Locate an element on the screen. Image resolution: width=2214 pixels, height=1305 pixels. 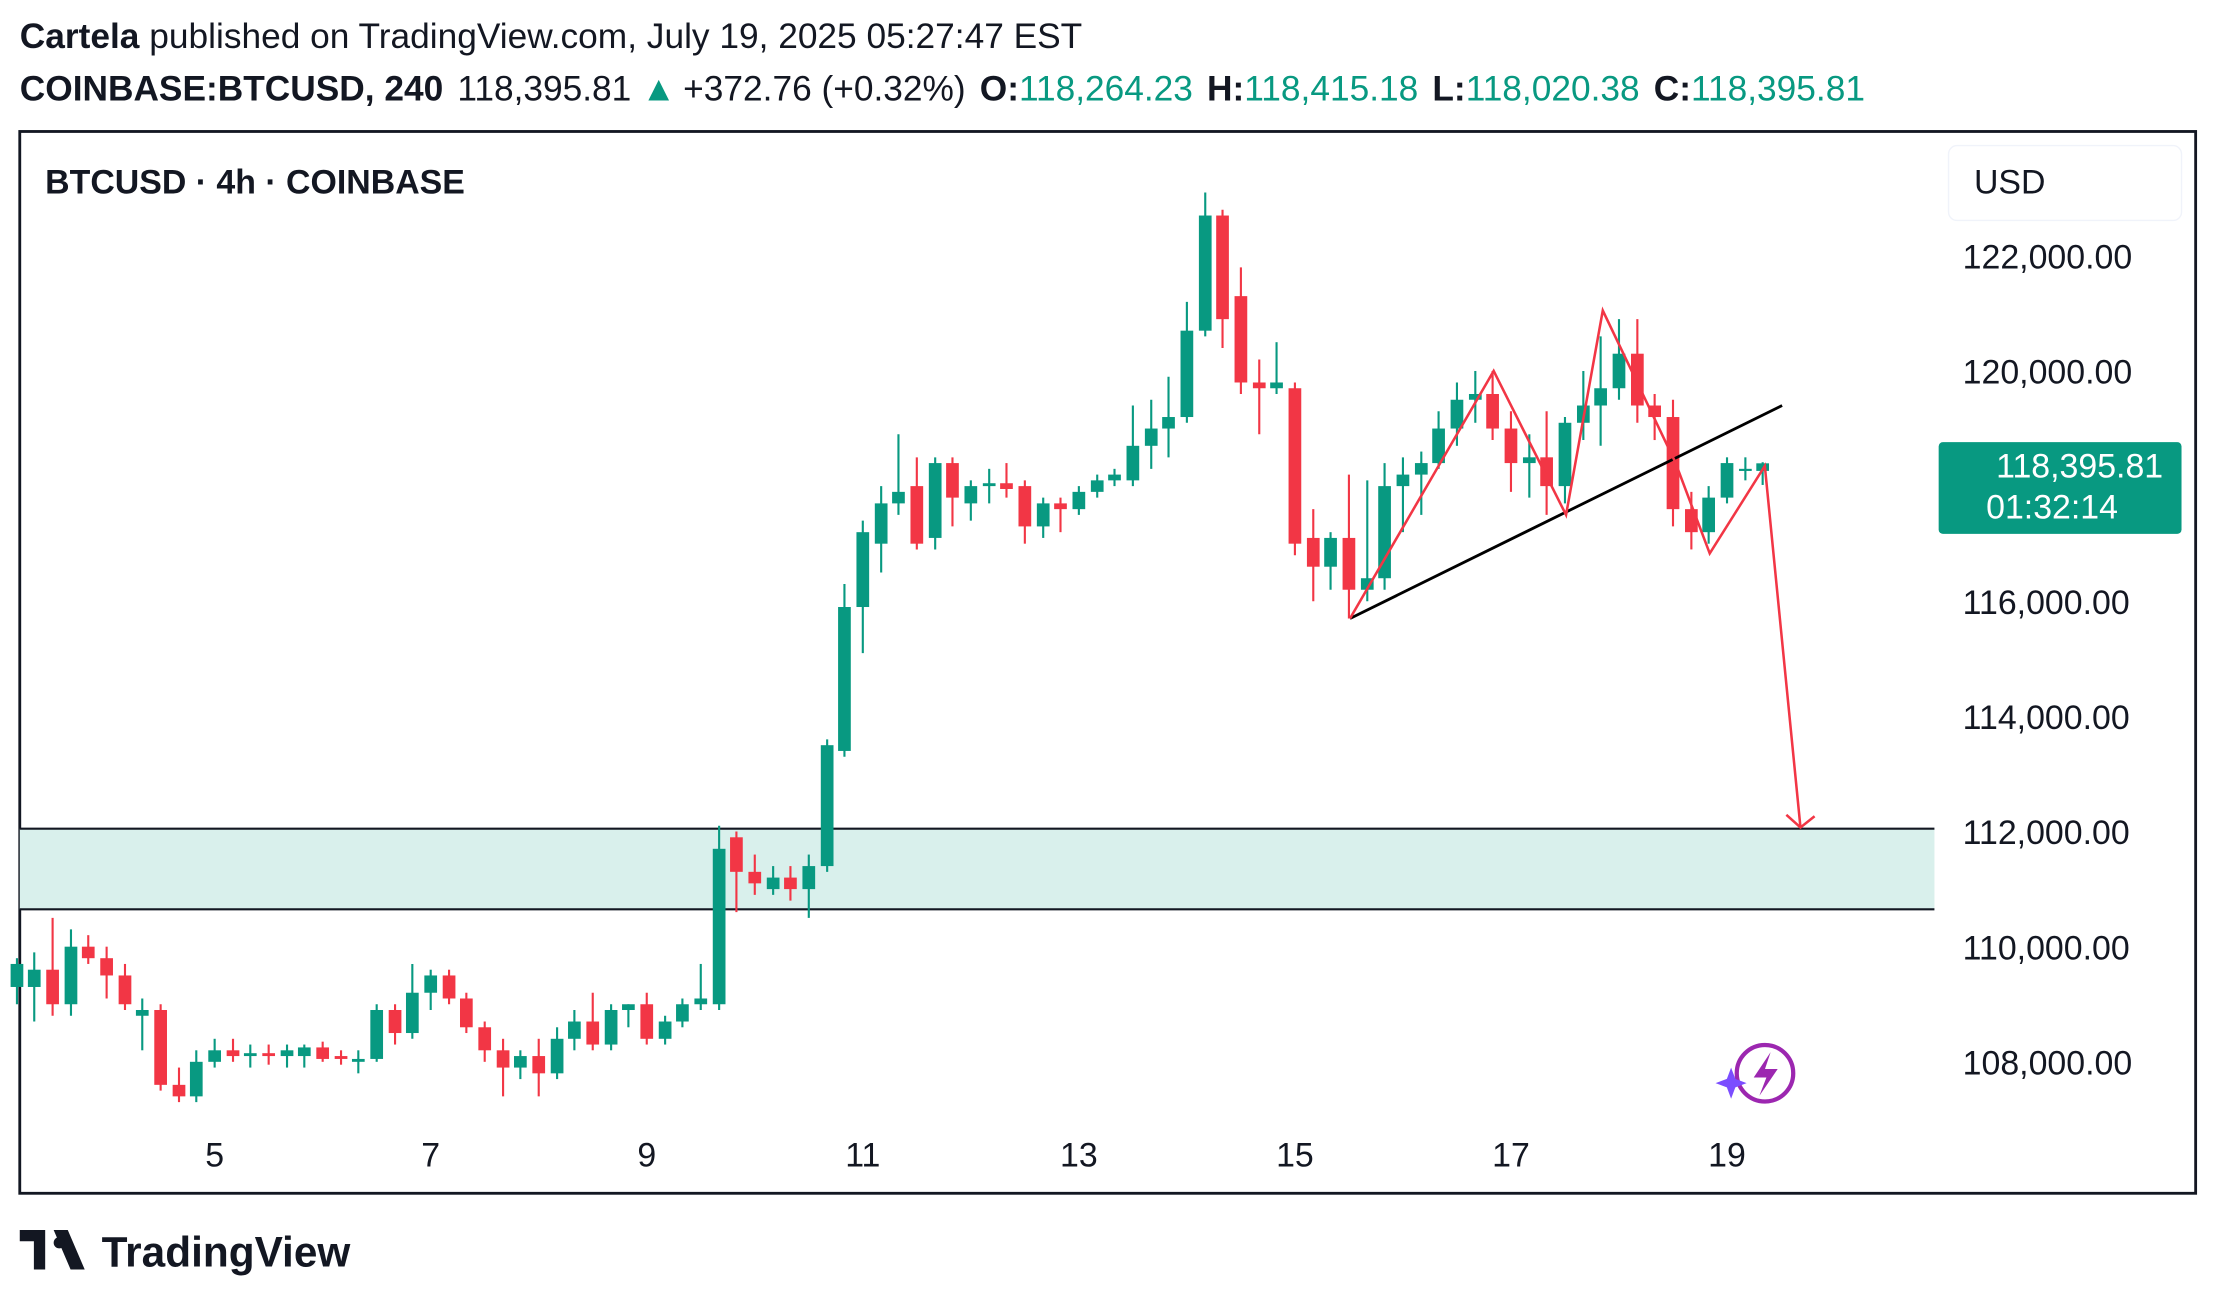
x-tick-label: 15 is located at coordinates (1295, 1155).